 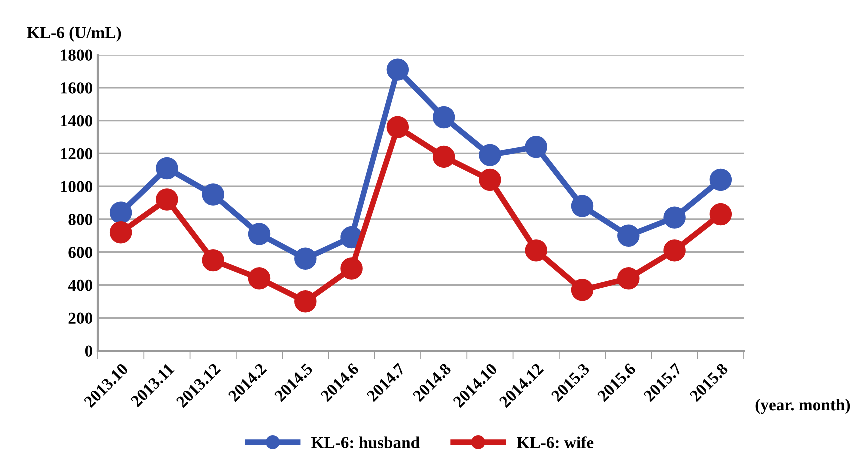 I want to click on y-tick-label: 1400, so click(x=77, y=121).